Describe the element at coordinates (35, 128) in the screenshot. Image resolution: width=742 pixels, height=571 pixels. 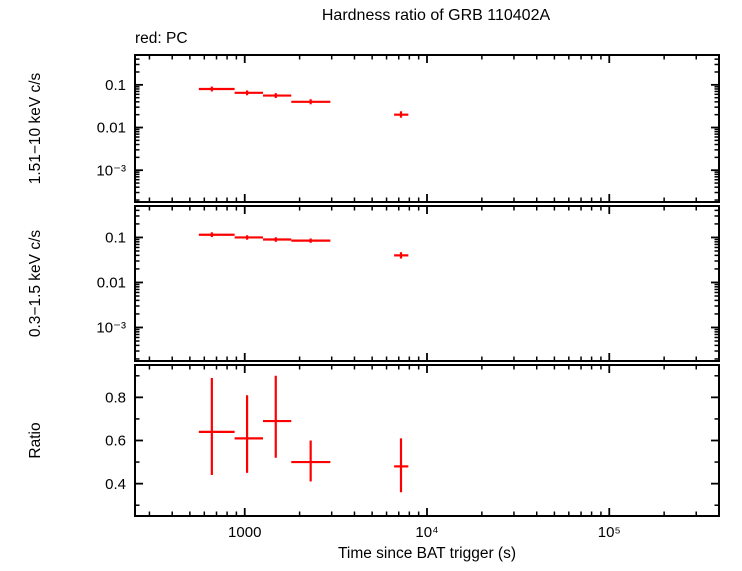
I see `y-axis-label-hard-band: 1.51−10 keV c/s` at that location.